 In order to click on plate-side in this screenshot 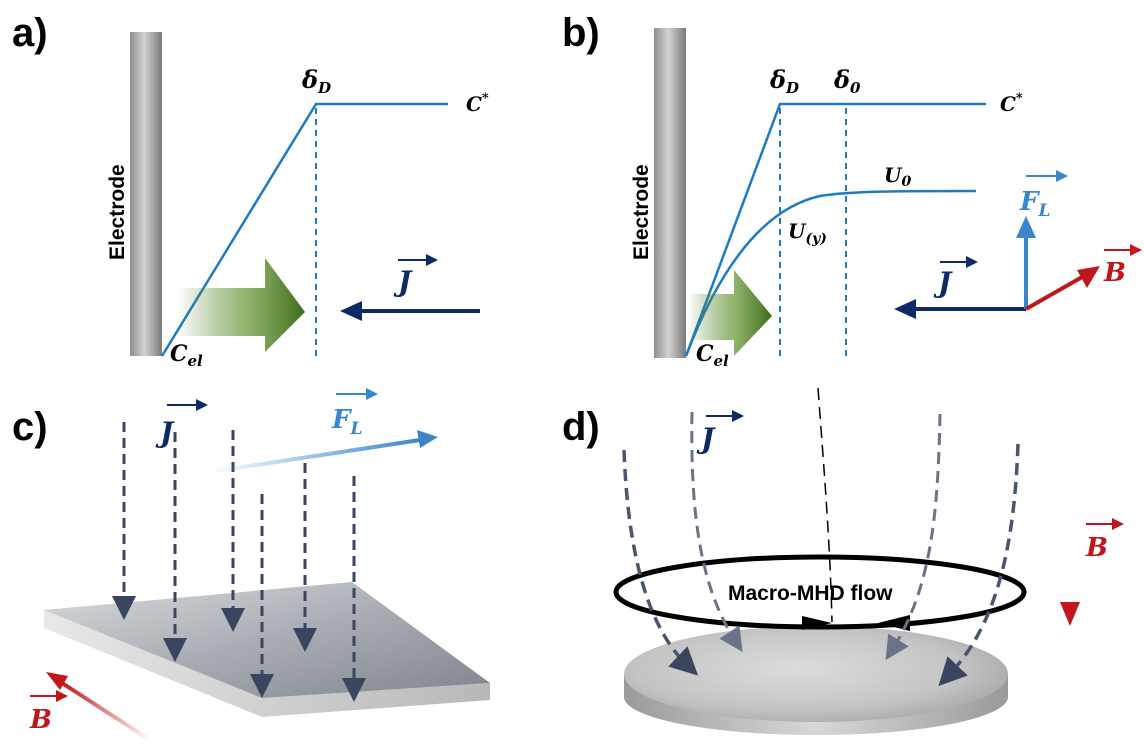, I will do `click(267, 663)`.